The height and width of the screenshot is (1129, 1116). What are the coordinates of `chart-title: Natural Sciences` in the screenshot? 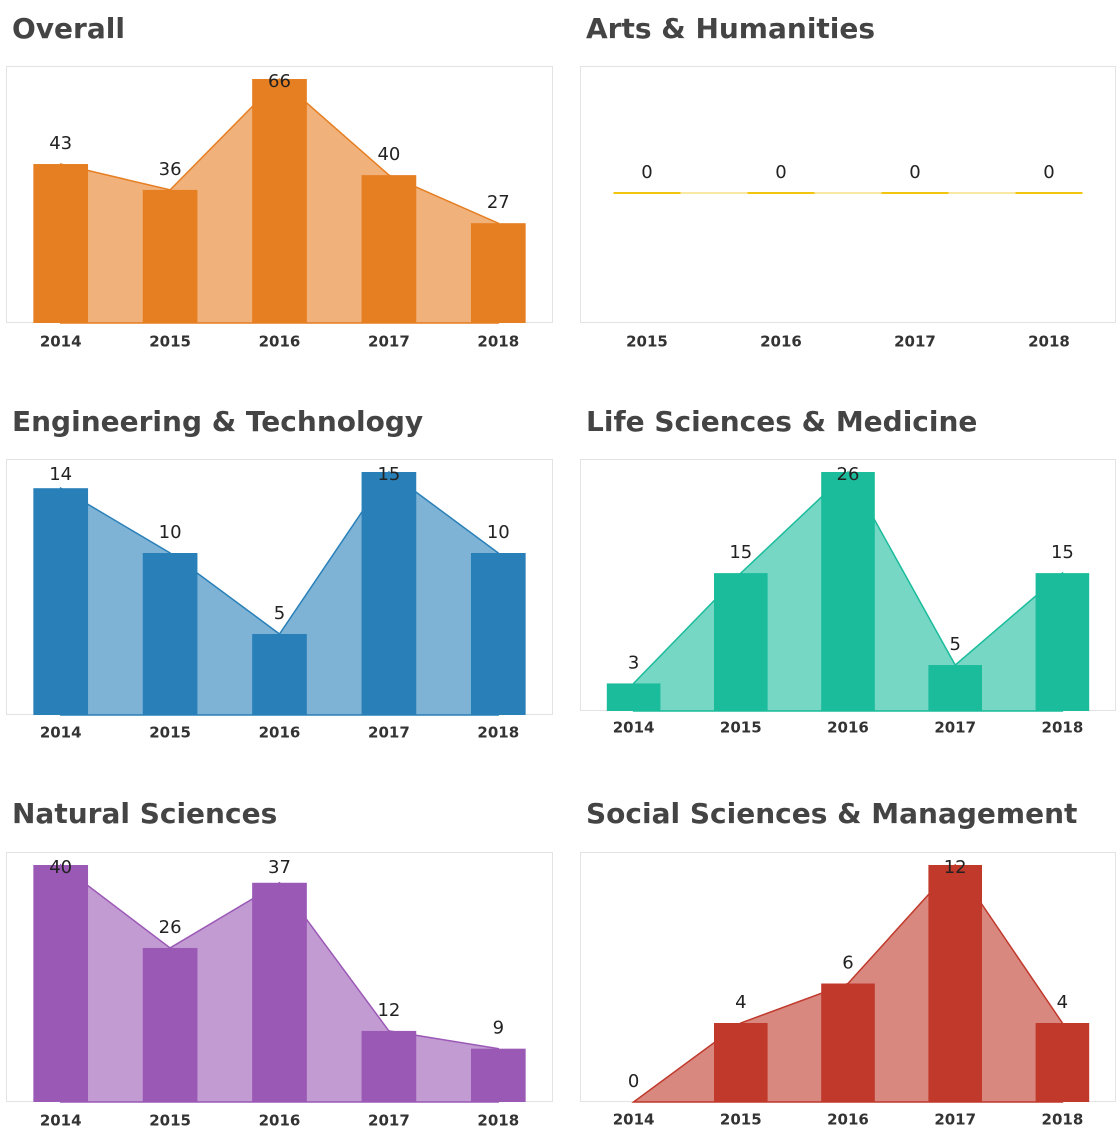 It's located at (144, 813).